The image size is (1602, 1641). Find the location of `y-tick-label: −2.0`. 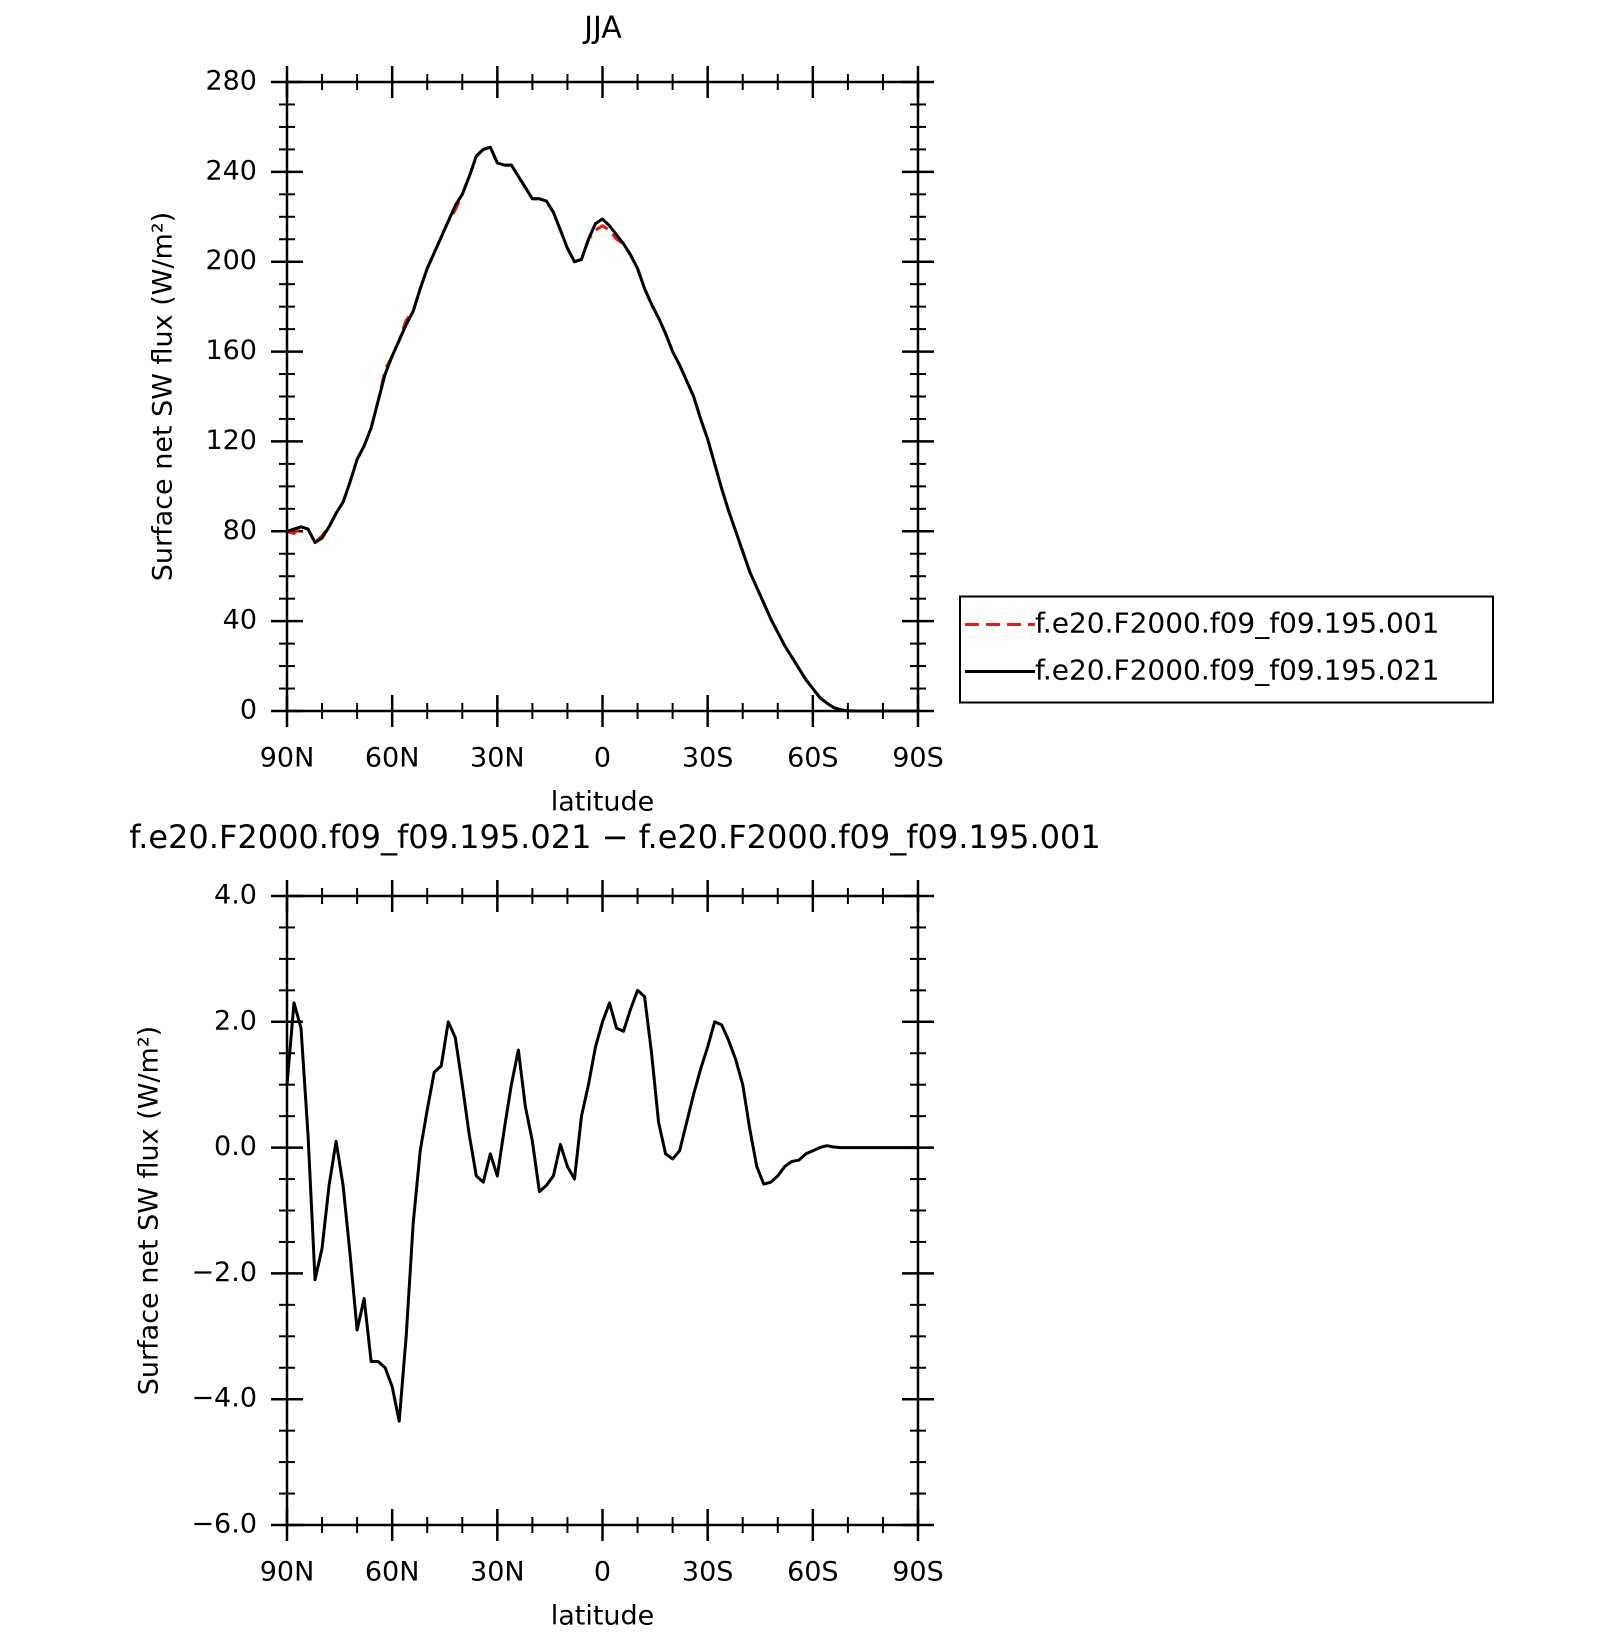

y-tick-label: −2.0 is located at coordinates (224, 1272).